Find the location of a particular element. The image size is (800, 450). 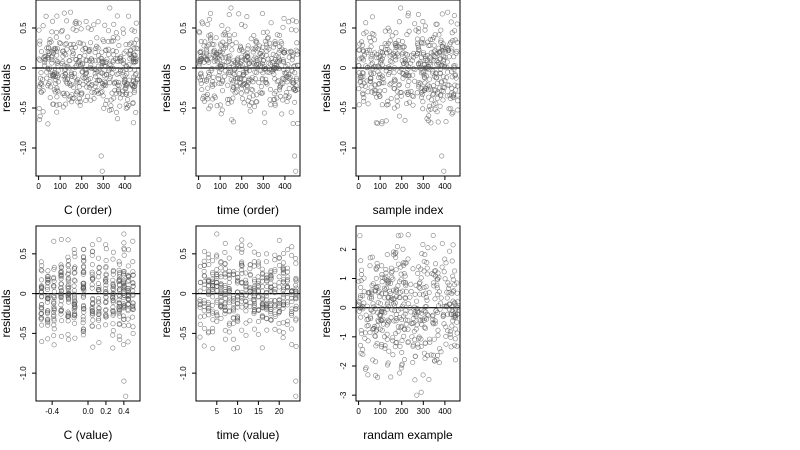

x-tick-label: -0.4 is located at coordinates (52, 411).